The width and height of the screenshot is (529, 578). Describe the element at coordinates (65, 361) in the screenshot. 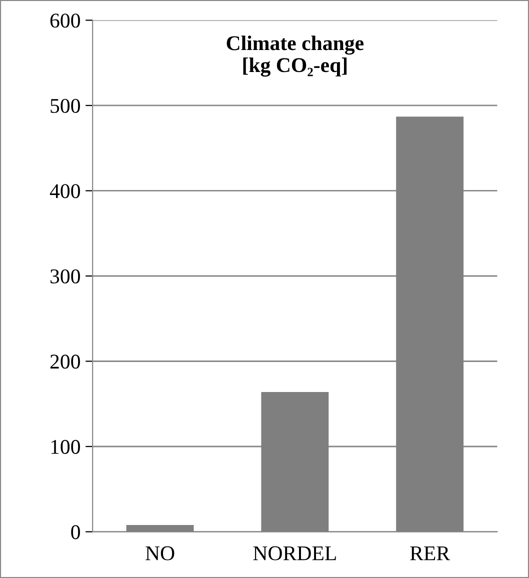

I see `y-tick-label: 200` at that location.